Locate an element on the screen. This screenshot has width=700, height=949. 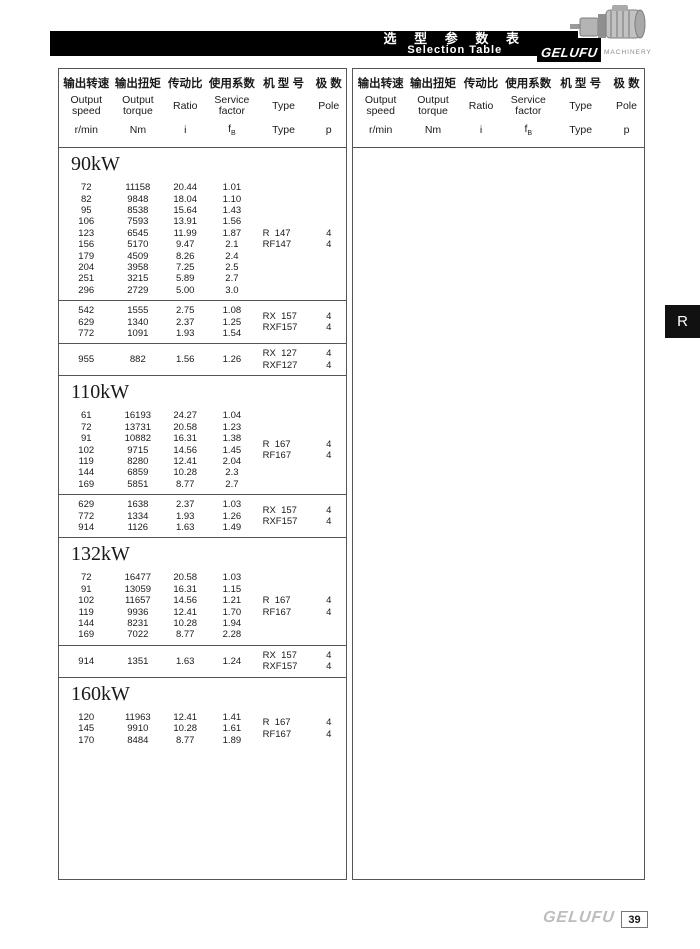
col-header-cn: 输出转速 is located at coordinates (380, 84).